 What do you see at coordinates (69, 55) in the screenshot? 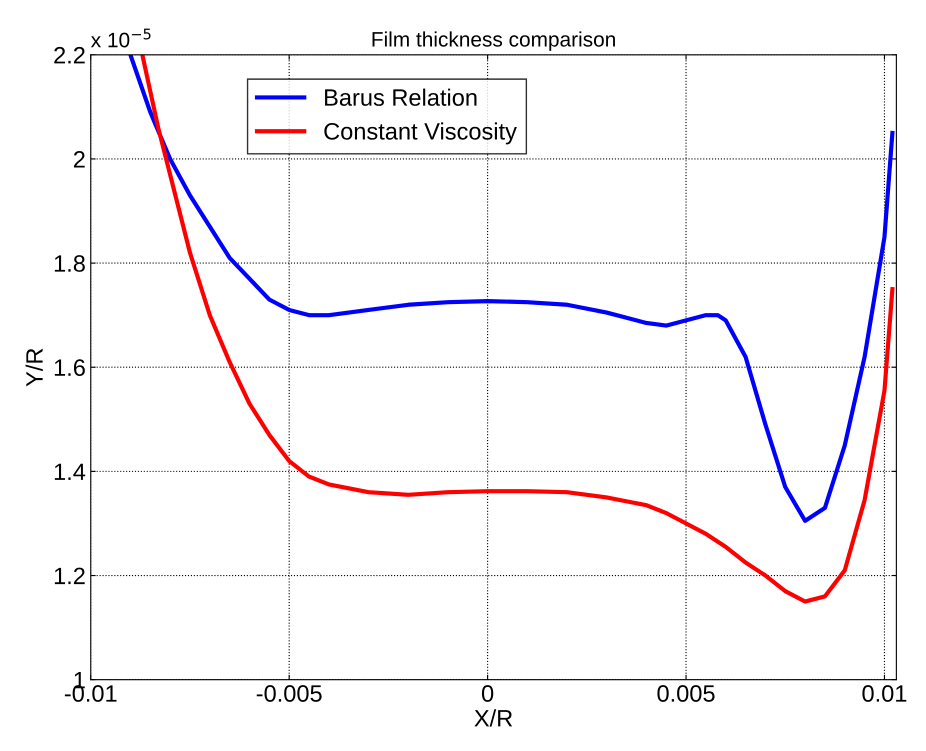
I see `y-tick-label: 2.2` at bounding box center [69, 55].